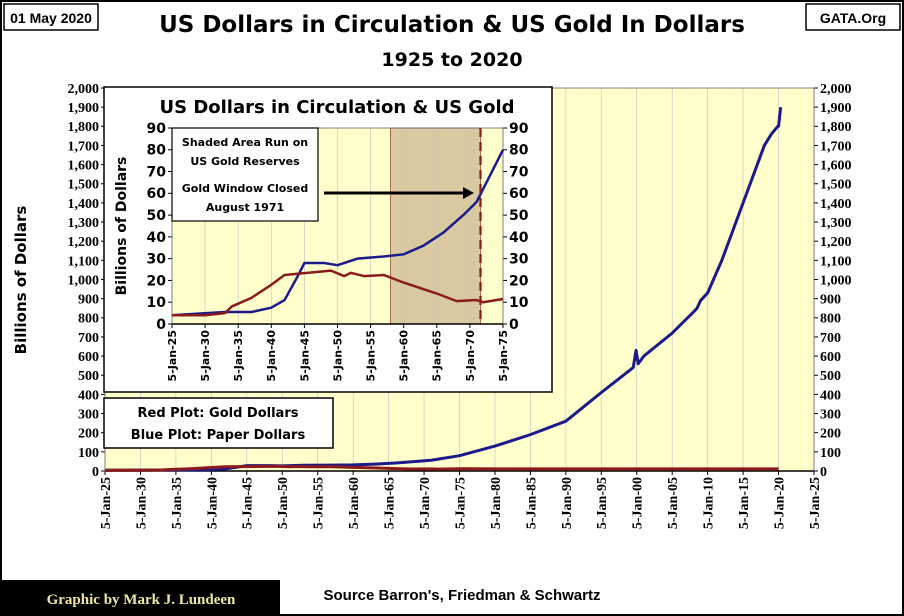 The width and height of the screenshot is (904, 616). I want to click on y-tick-label-right: 900, so click(830, 300).